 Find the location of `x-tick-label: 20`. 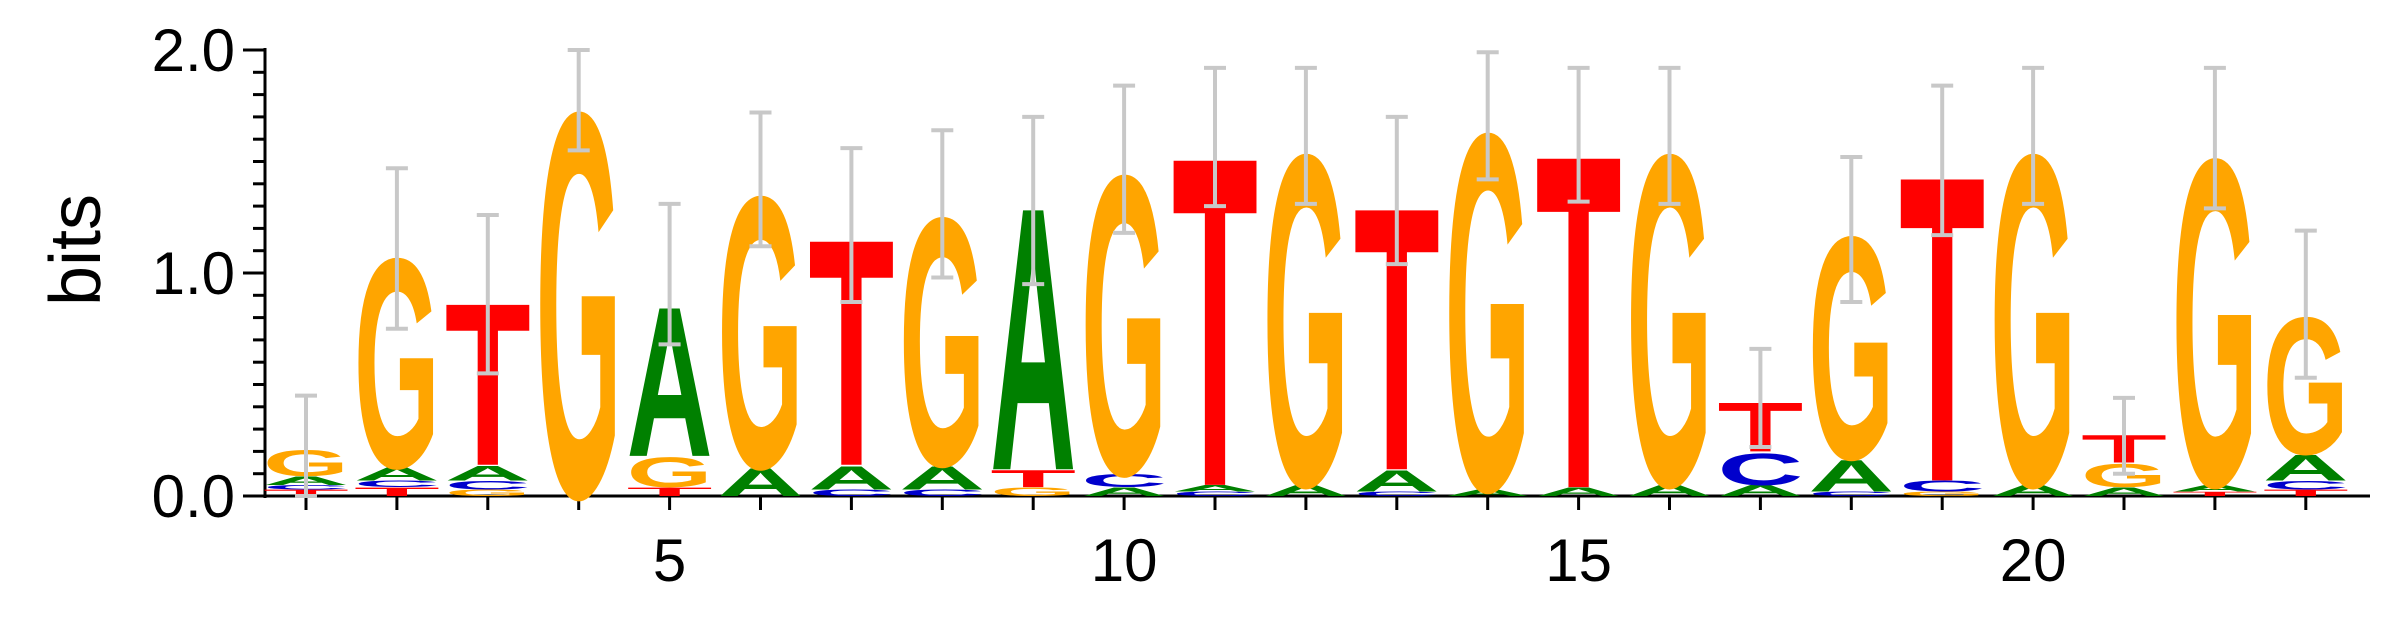

x-tick-label: 20 is located at coordinates (2033, 560).